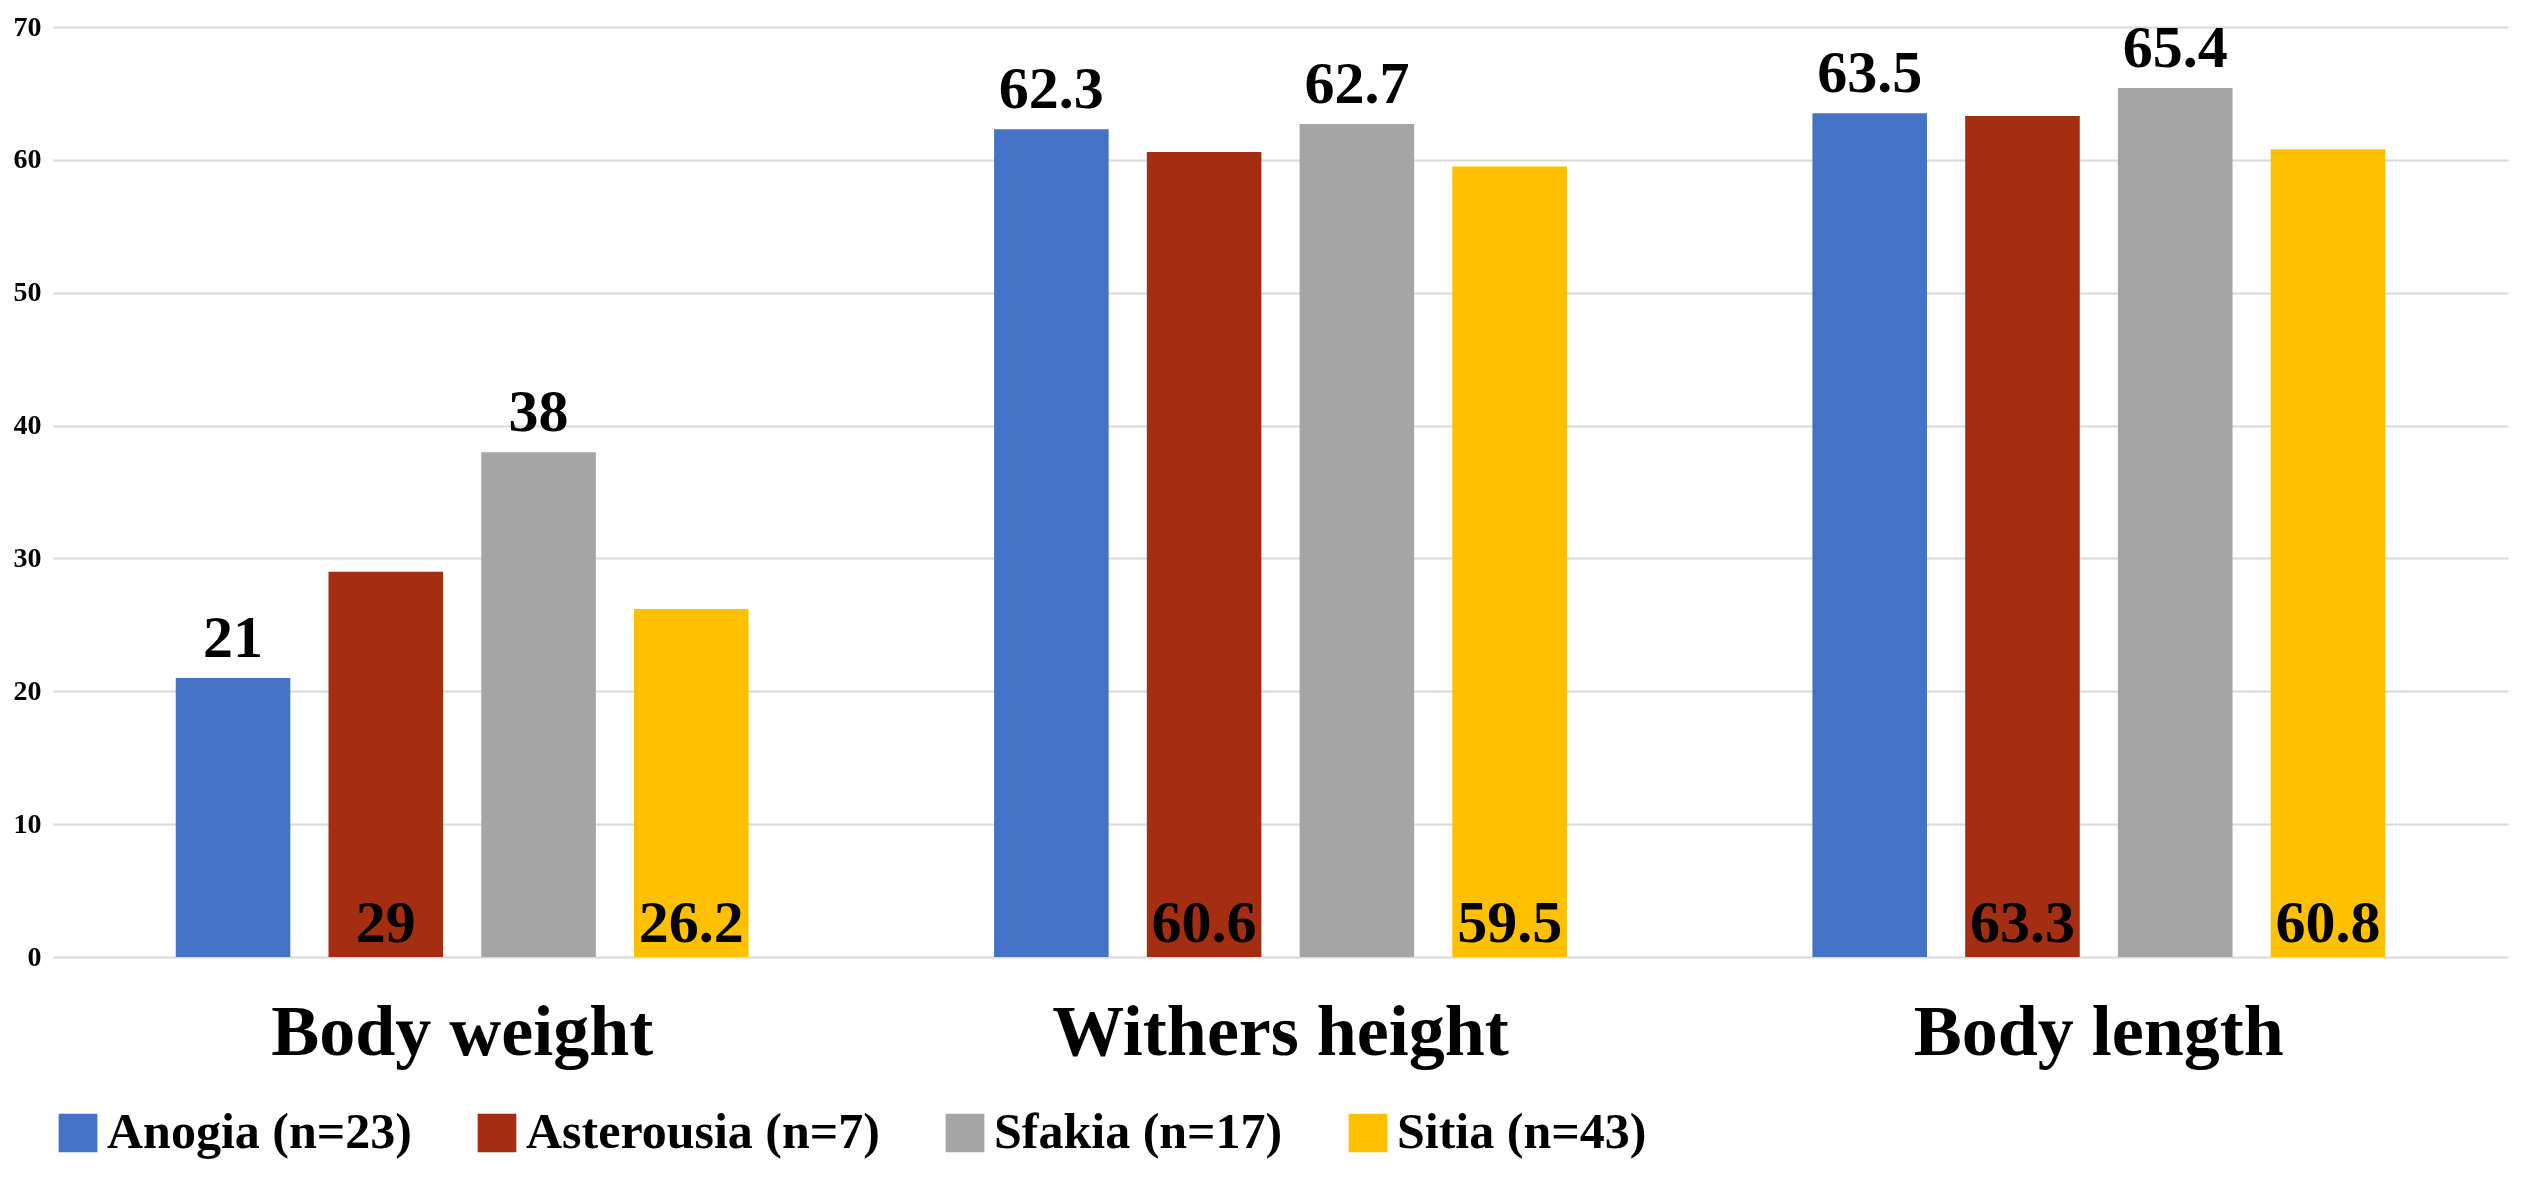  What do you see at coordinates (2328, 922) in the screenshot?
I see `data-label: 60.8` at bounding box center [2328, 922].